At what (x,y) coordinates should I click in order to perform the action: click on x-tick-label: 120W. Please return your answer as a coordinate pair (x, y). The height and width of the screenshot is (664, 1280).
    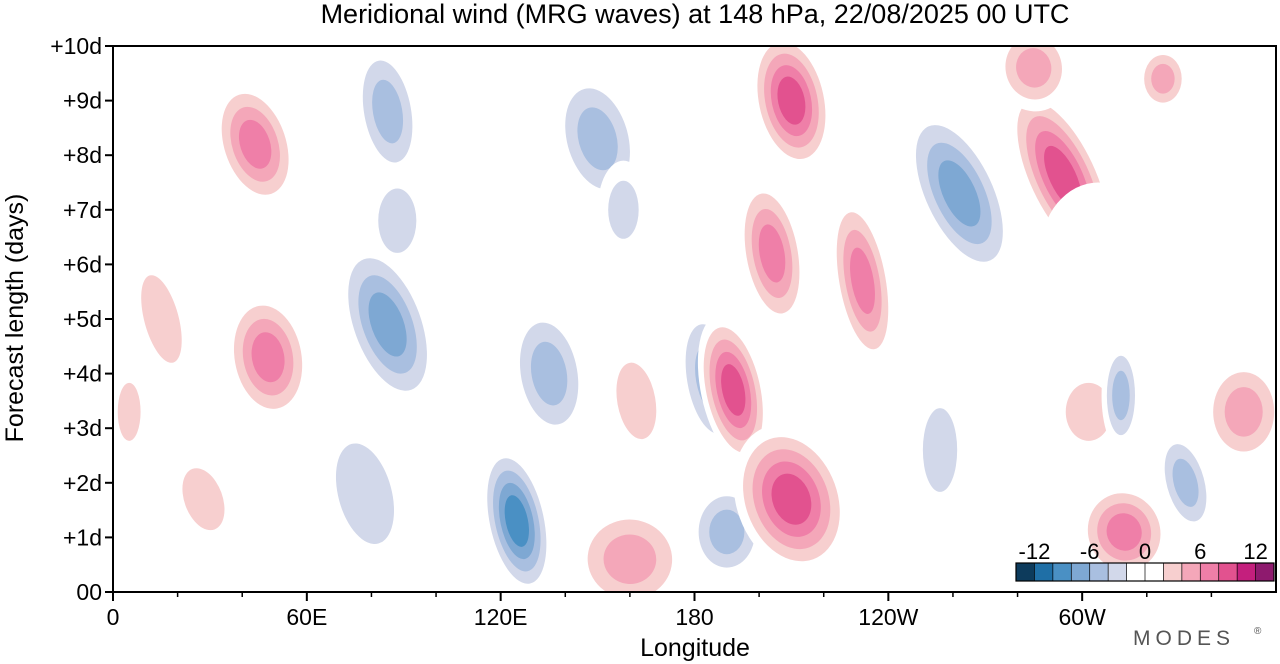
    Looking at the image, I should click on (888, 617).